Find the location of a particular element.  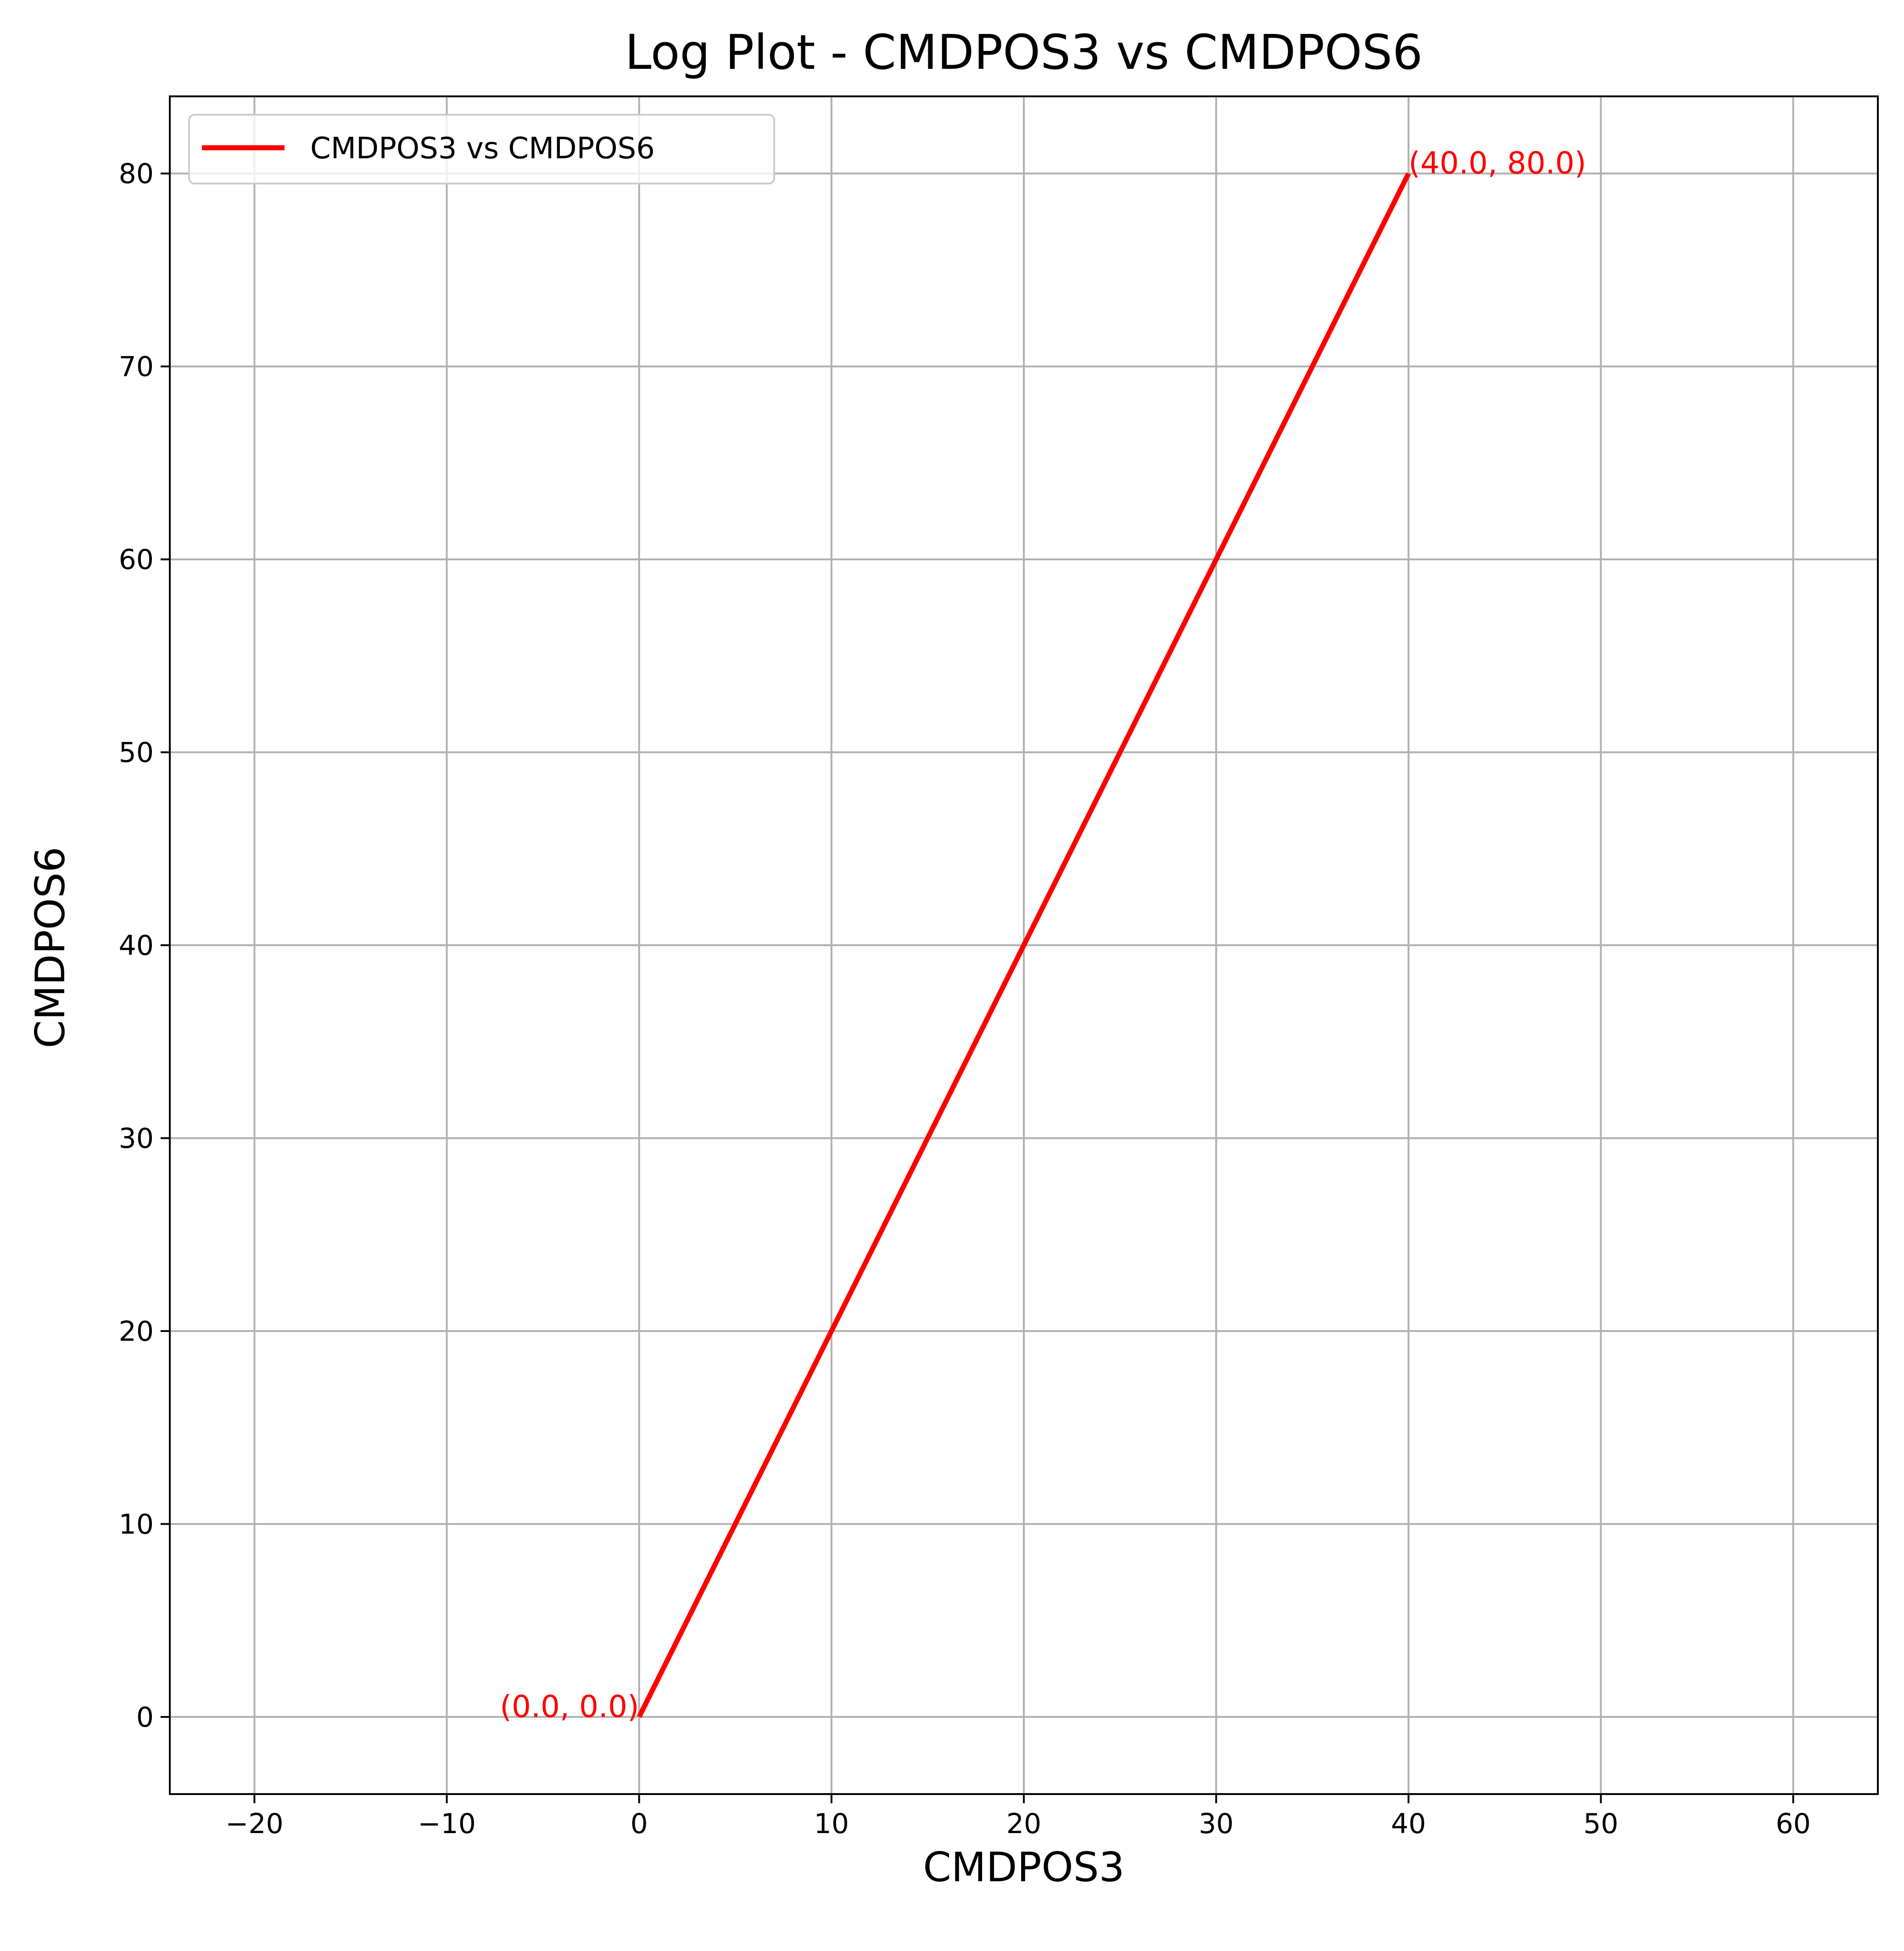

x-axis-label: CMDPOS3 is located at coordinates (1024, 1867).